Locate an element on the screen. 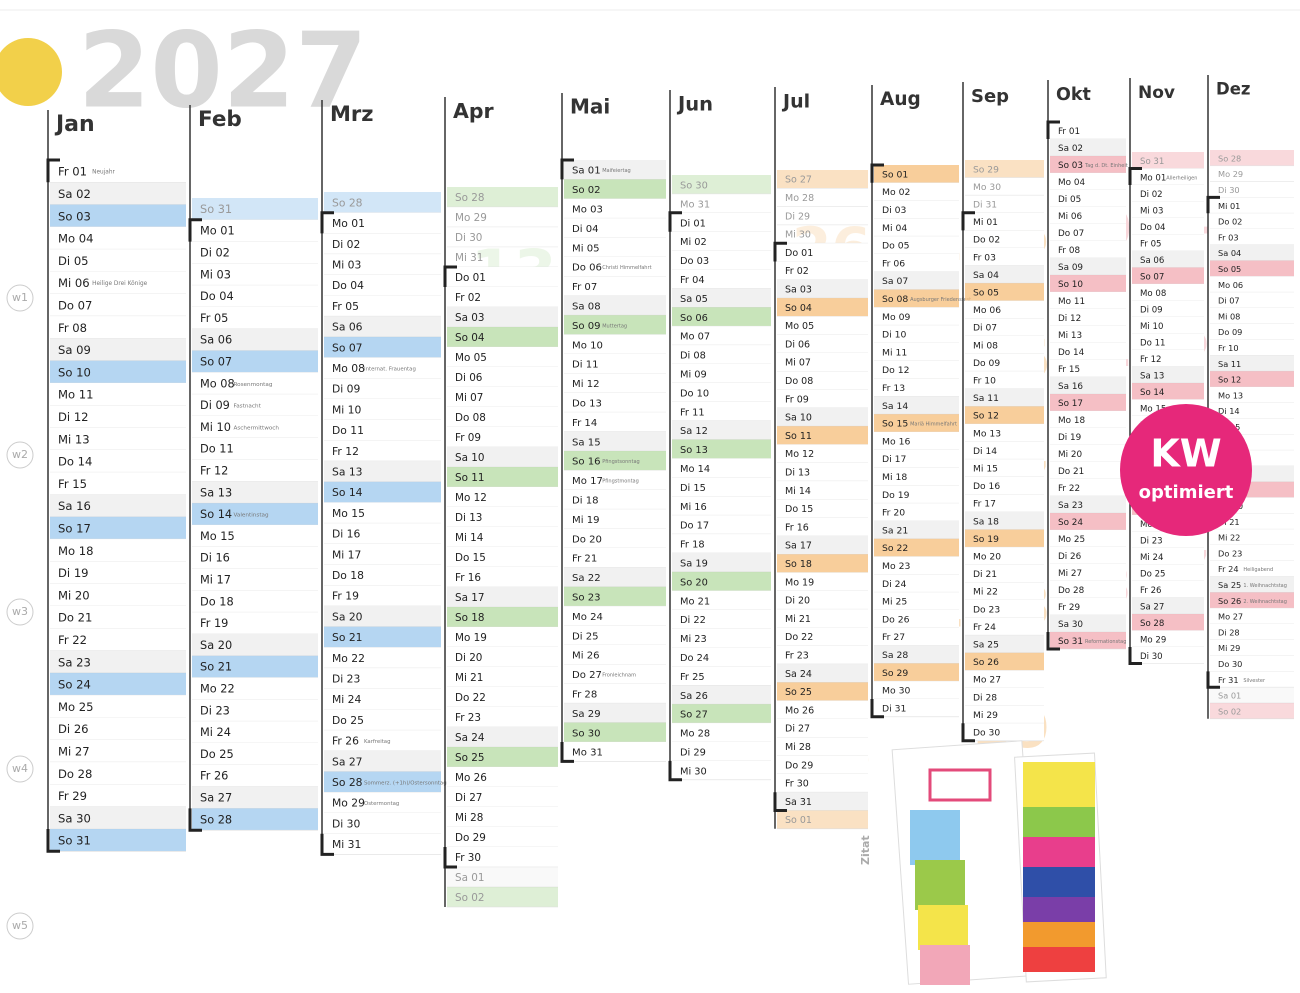 Image resolution: width=1300 pixels, height=993 pixels. day-label: Di 29 is located at coordinates (797, 216).